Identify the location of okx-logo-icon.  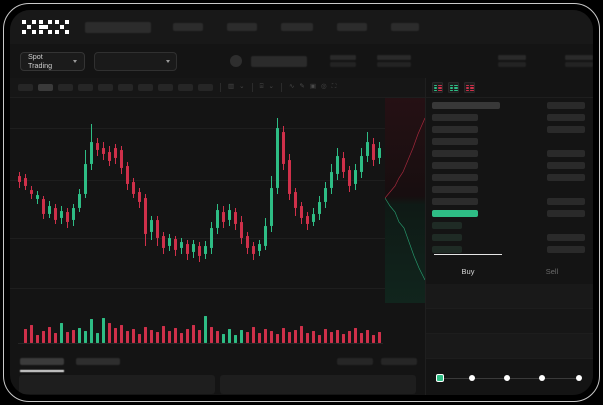
(45, 27).